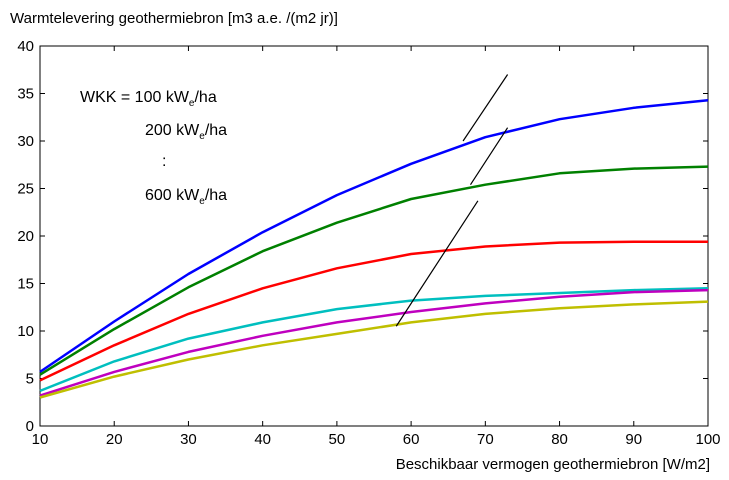 Image resolution: width=729 pixels, height=480 pixels. I want to click on y-tick-label: 20, so click(25, 236).